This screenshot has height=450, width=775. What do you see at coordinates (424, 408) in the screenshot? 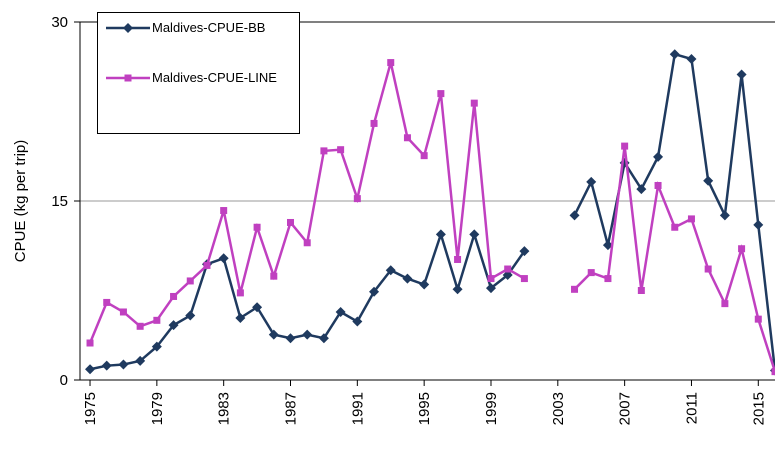
I see `x-tick-label: 1995` at bounding box center [424, 408].